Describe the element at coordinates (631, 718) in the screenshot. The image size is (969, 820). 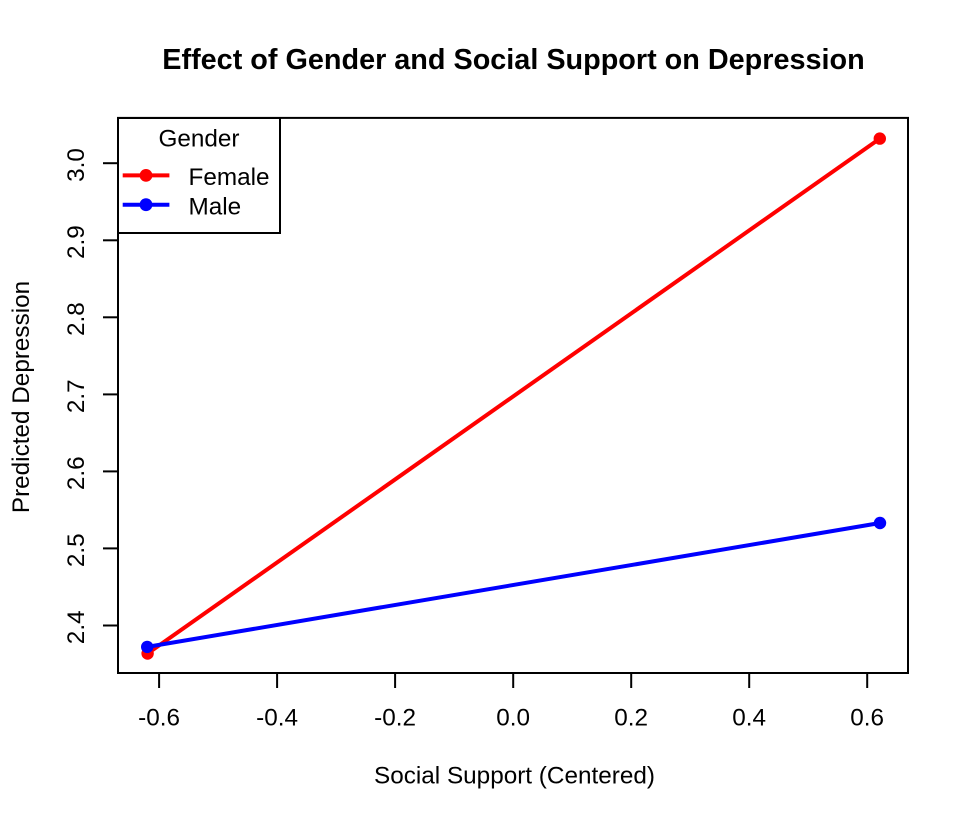
I see `svg-text: 0.2` at that location.